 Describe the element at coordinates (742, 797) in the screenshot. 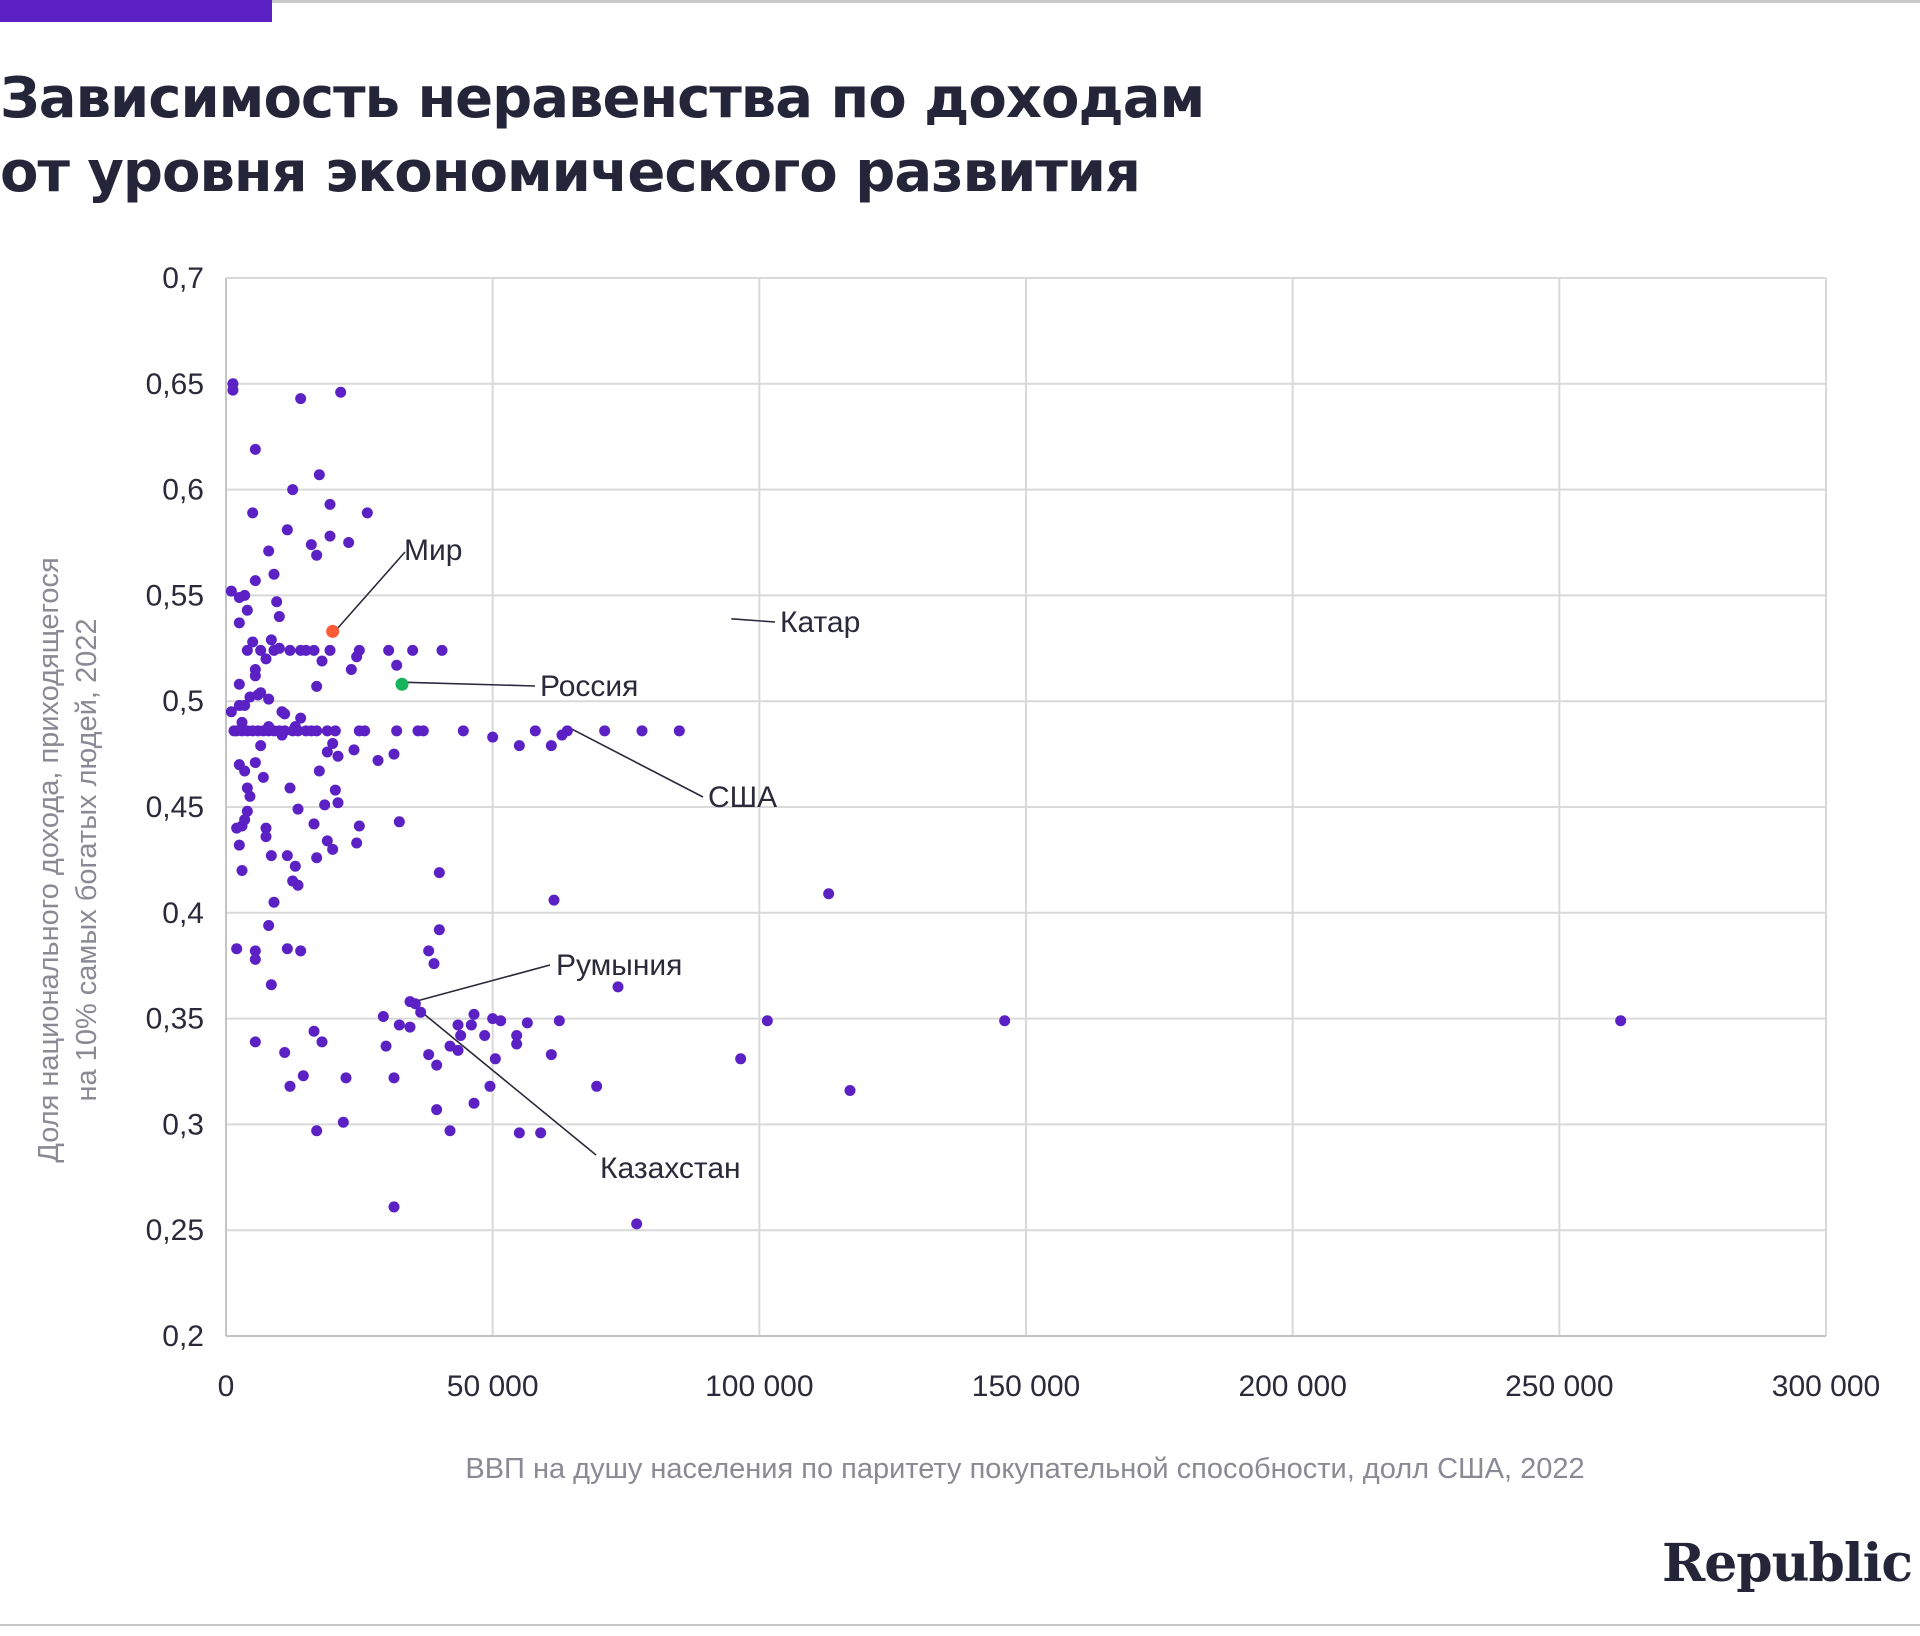

I see `annotation-label: США` at that location.